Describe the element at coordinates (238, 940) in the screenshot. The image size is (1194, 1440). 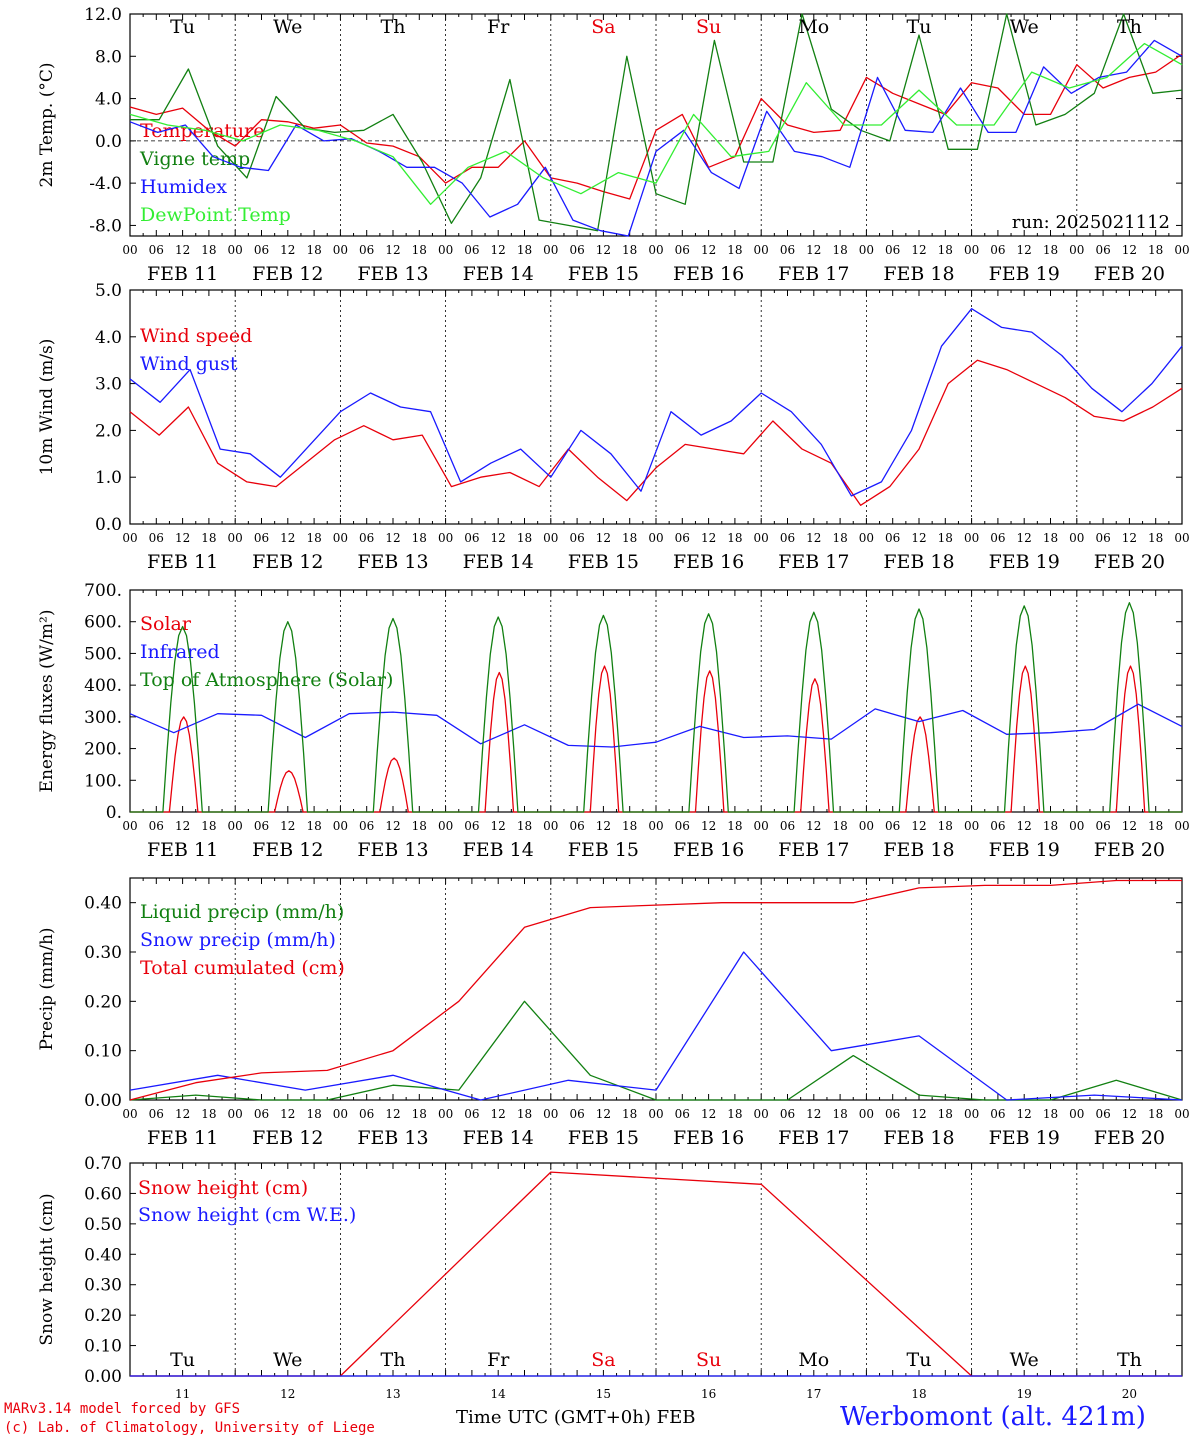
I see `legend-entry: Snow precip (mm/h)` at that location.